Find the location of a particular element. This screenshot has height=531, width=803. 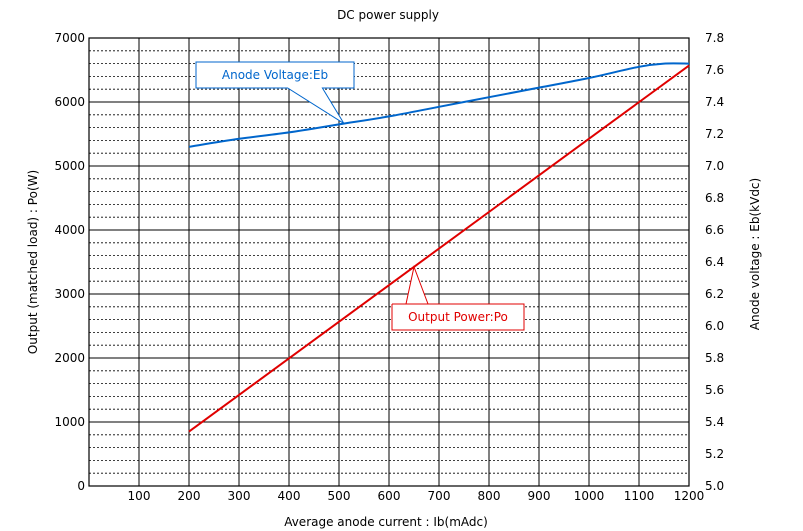

x-tick-label: 600 is located at coordinates (389, 496).